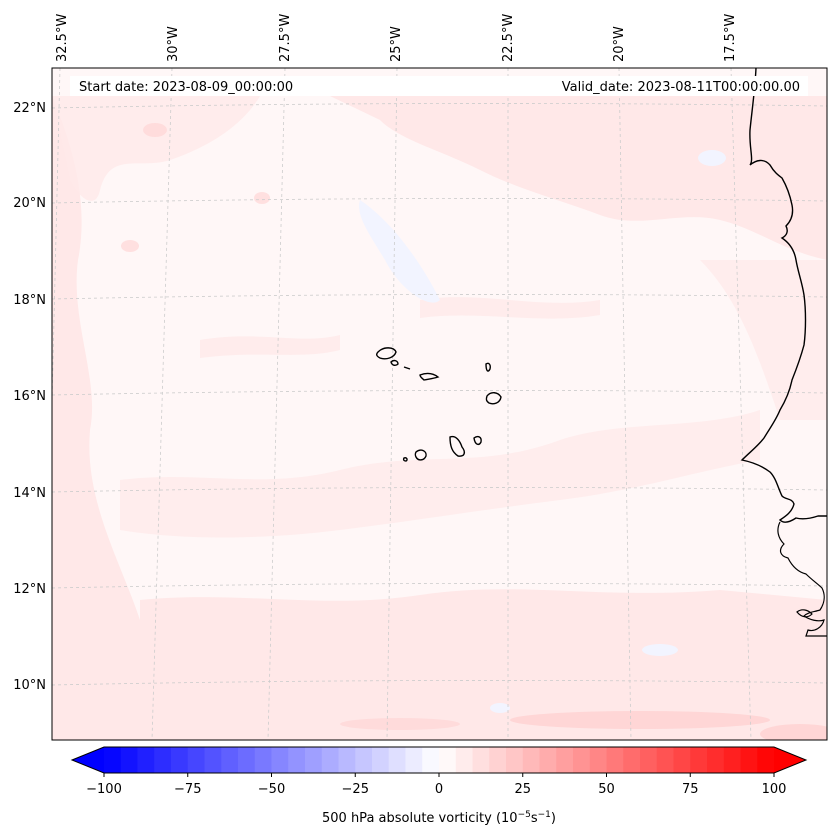 The height and width of the screenshot is (839, 837). I want to click on colorbar-tick-label: 100, so click(774, 789).